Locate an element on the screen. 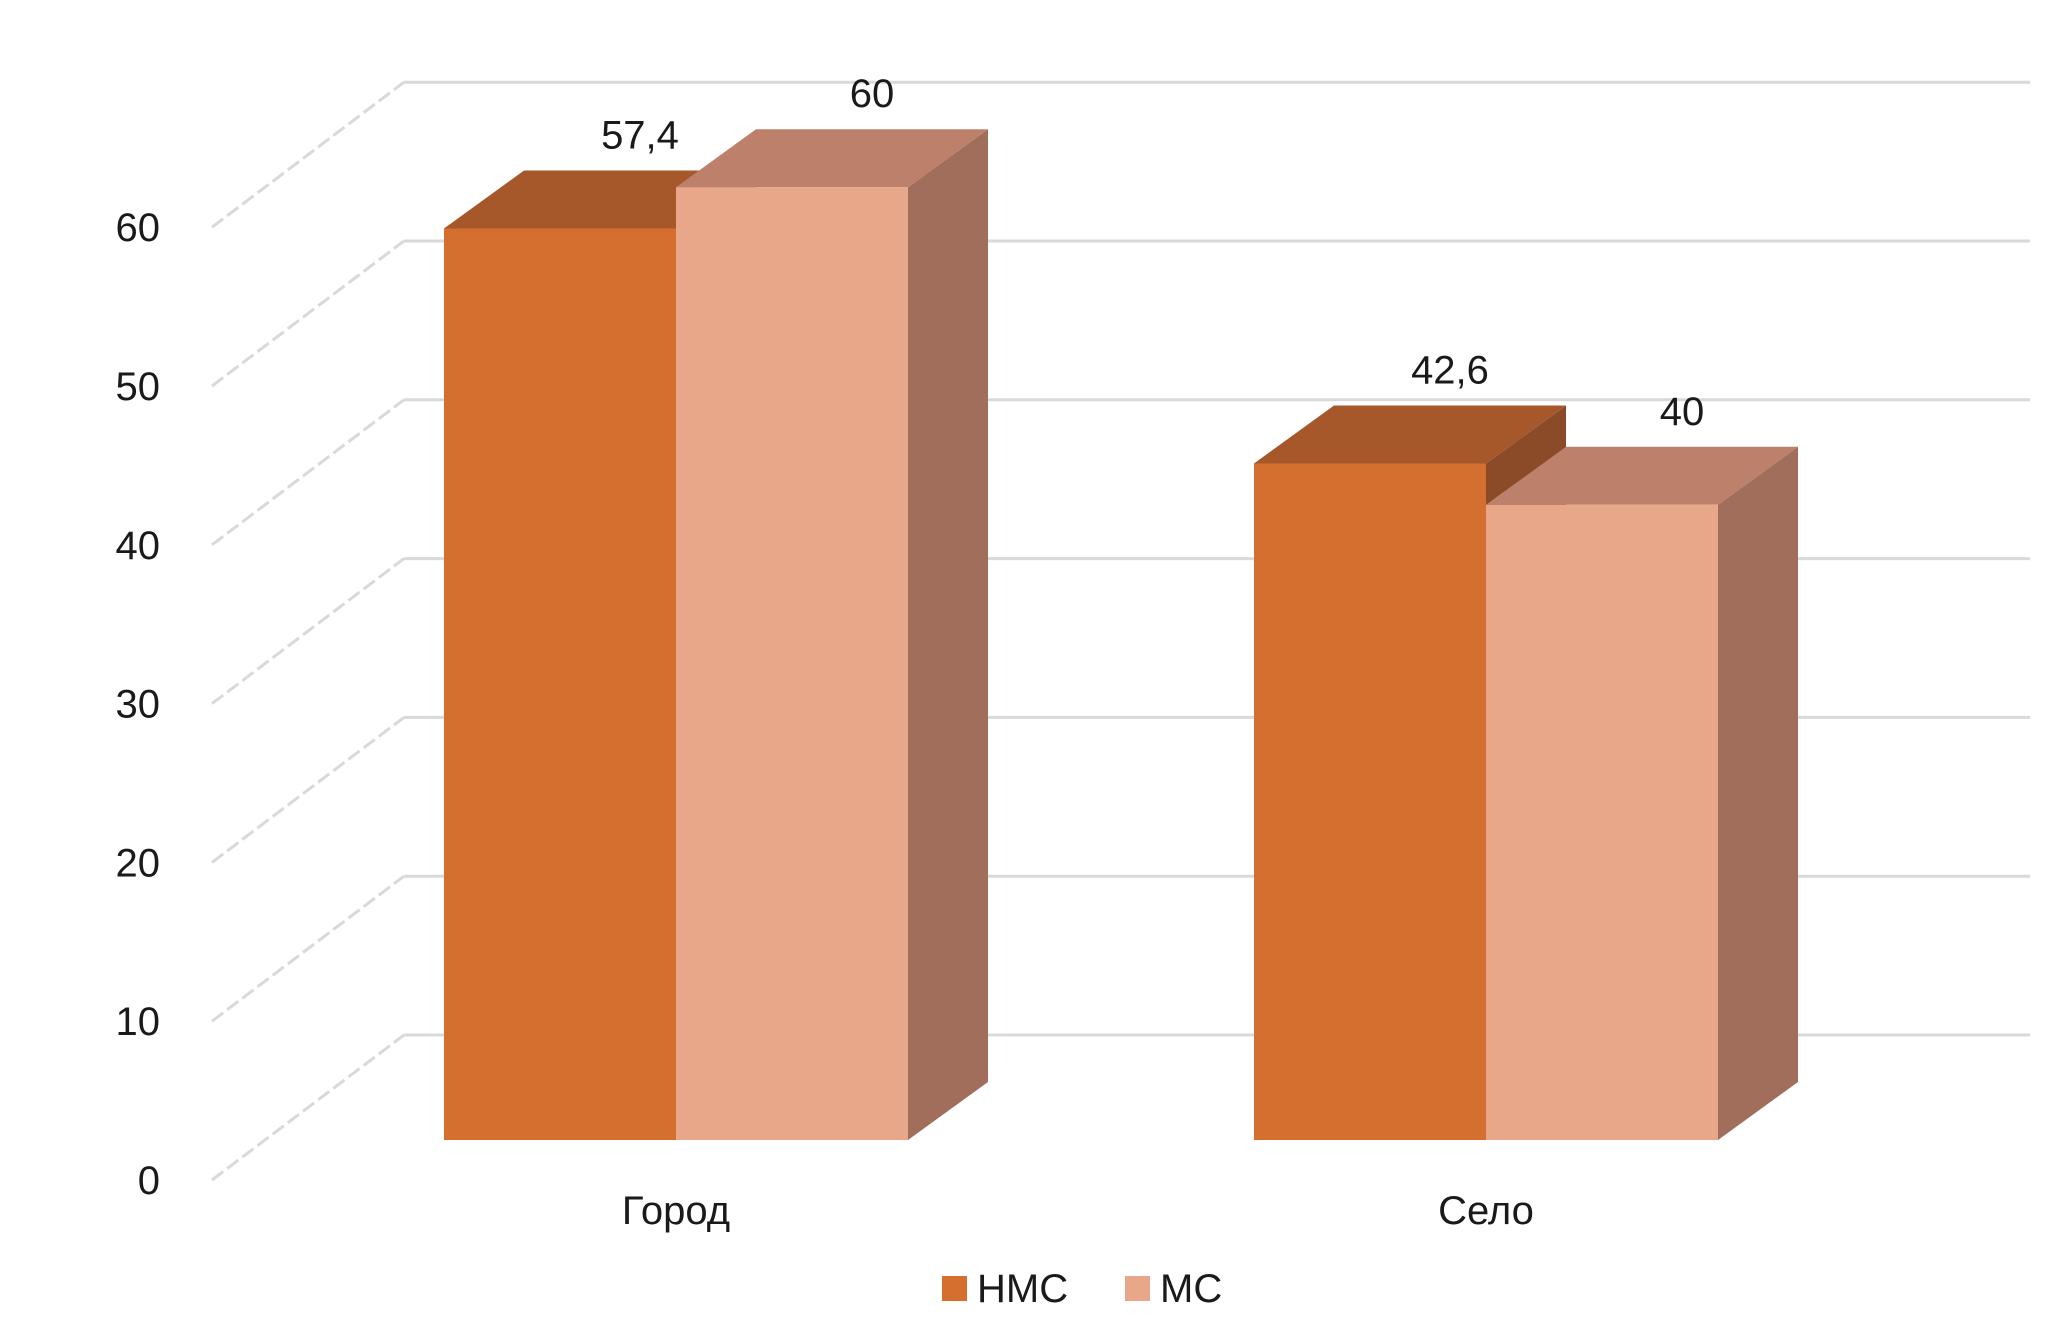  y-axis: 0 10 20 30 40 50 60 is located at coordinates (138, 704).